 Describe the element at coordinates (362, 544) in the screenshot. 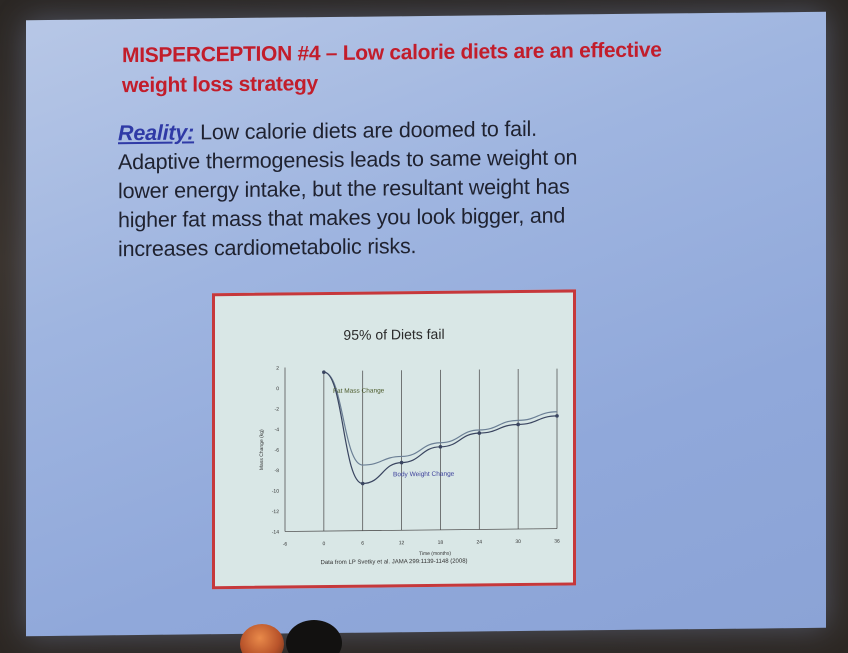

I see `x-tick-label: 6` at that location.